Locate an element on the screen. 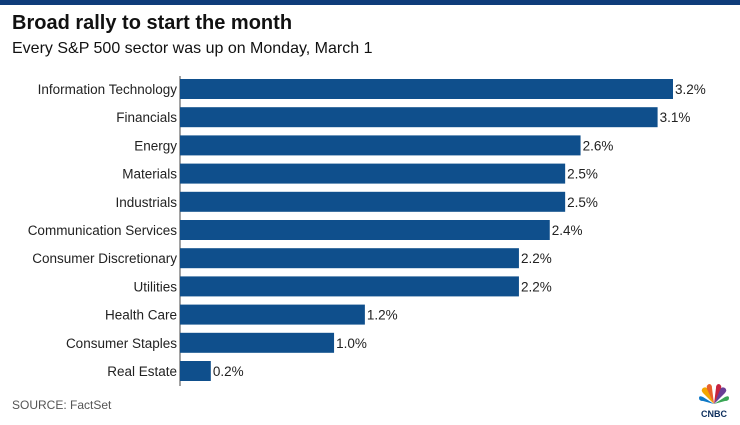 The width and height of the screenshot is (740, 425). category-label: Materials is located at coordinates (149, 174).